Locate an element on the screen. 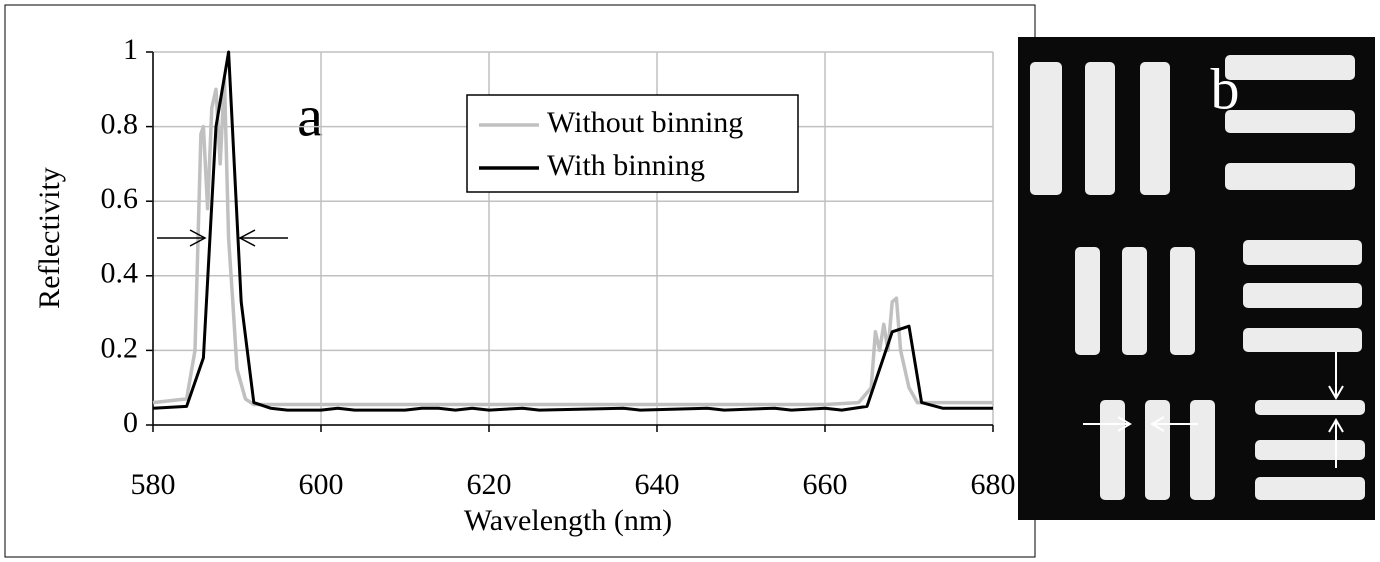 This screenshot has height=562, width=1380. x-tick-label: 660 is located at coordinates (825, 484).